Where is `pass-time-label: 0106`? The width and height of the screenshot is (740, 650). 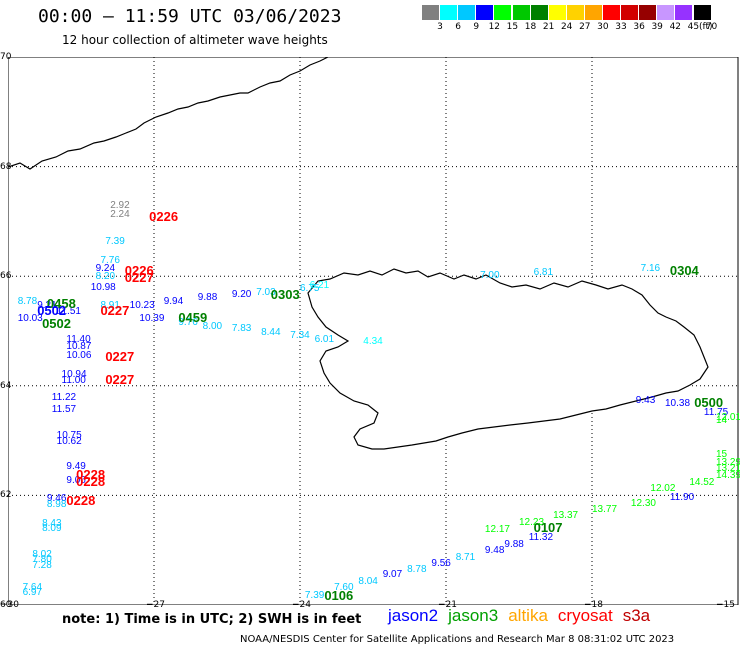 pass-time-label: 0106 is located at coordinates (339, 596).